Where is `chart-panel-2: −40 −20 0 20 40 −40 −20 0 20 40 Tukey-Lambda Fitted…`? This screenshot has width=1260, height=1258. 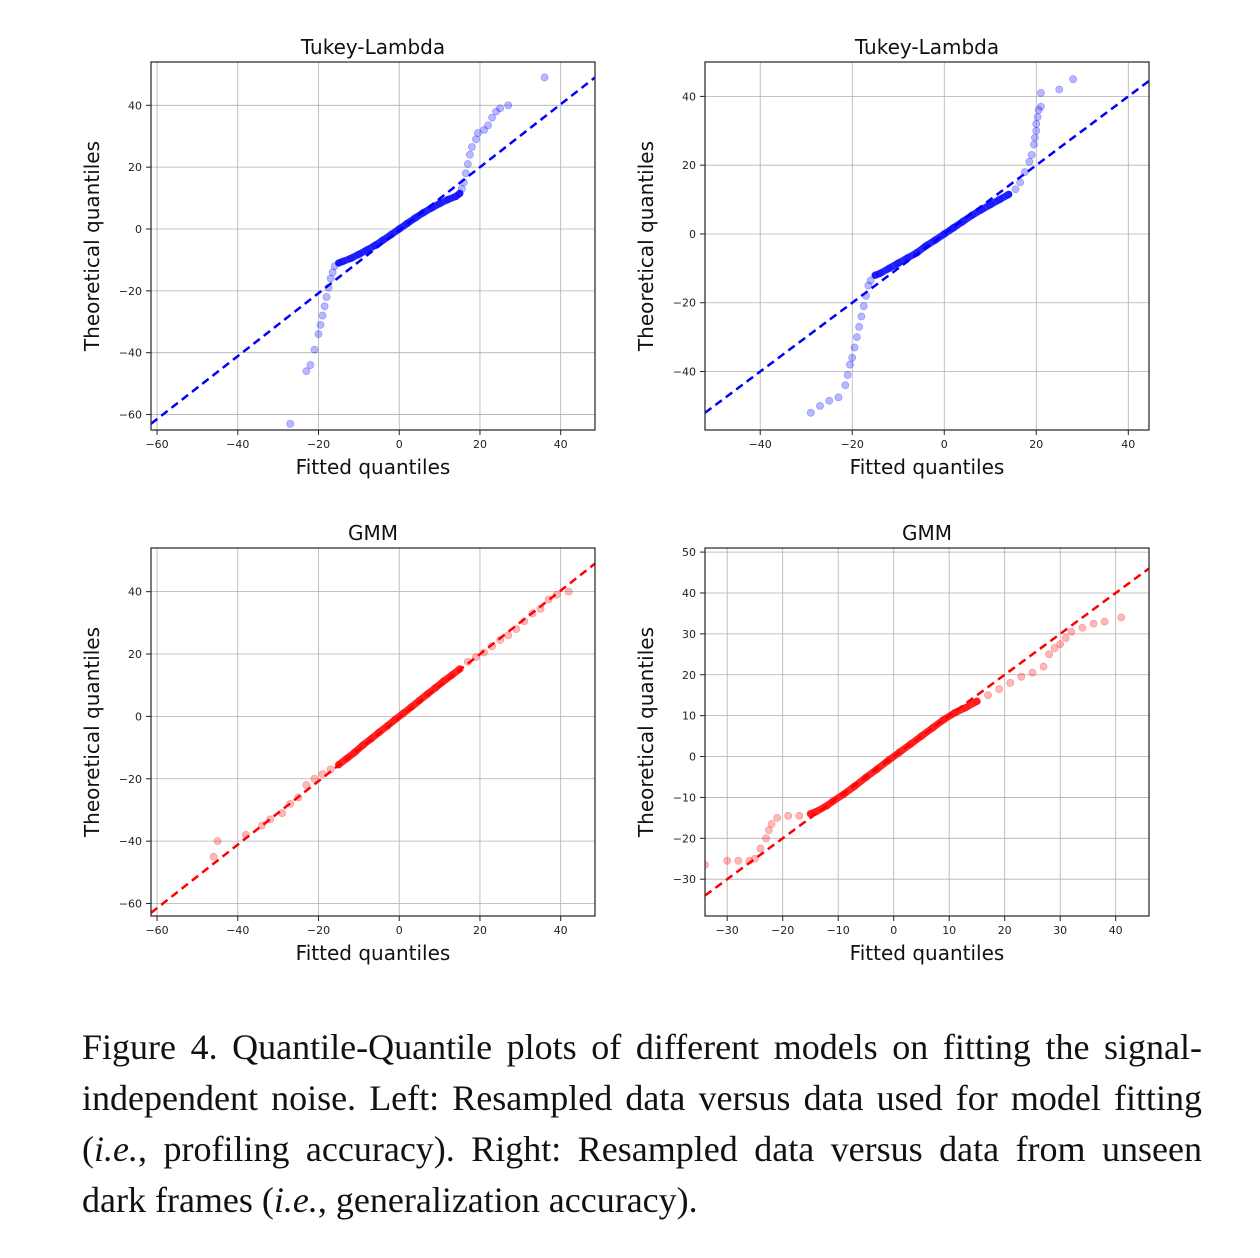 chart-panel-2: −40 −20 0 20 40 −40 −20 0 20 40 Tukey-Lambda Fitted… is located at coordinates (892, 257).